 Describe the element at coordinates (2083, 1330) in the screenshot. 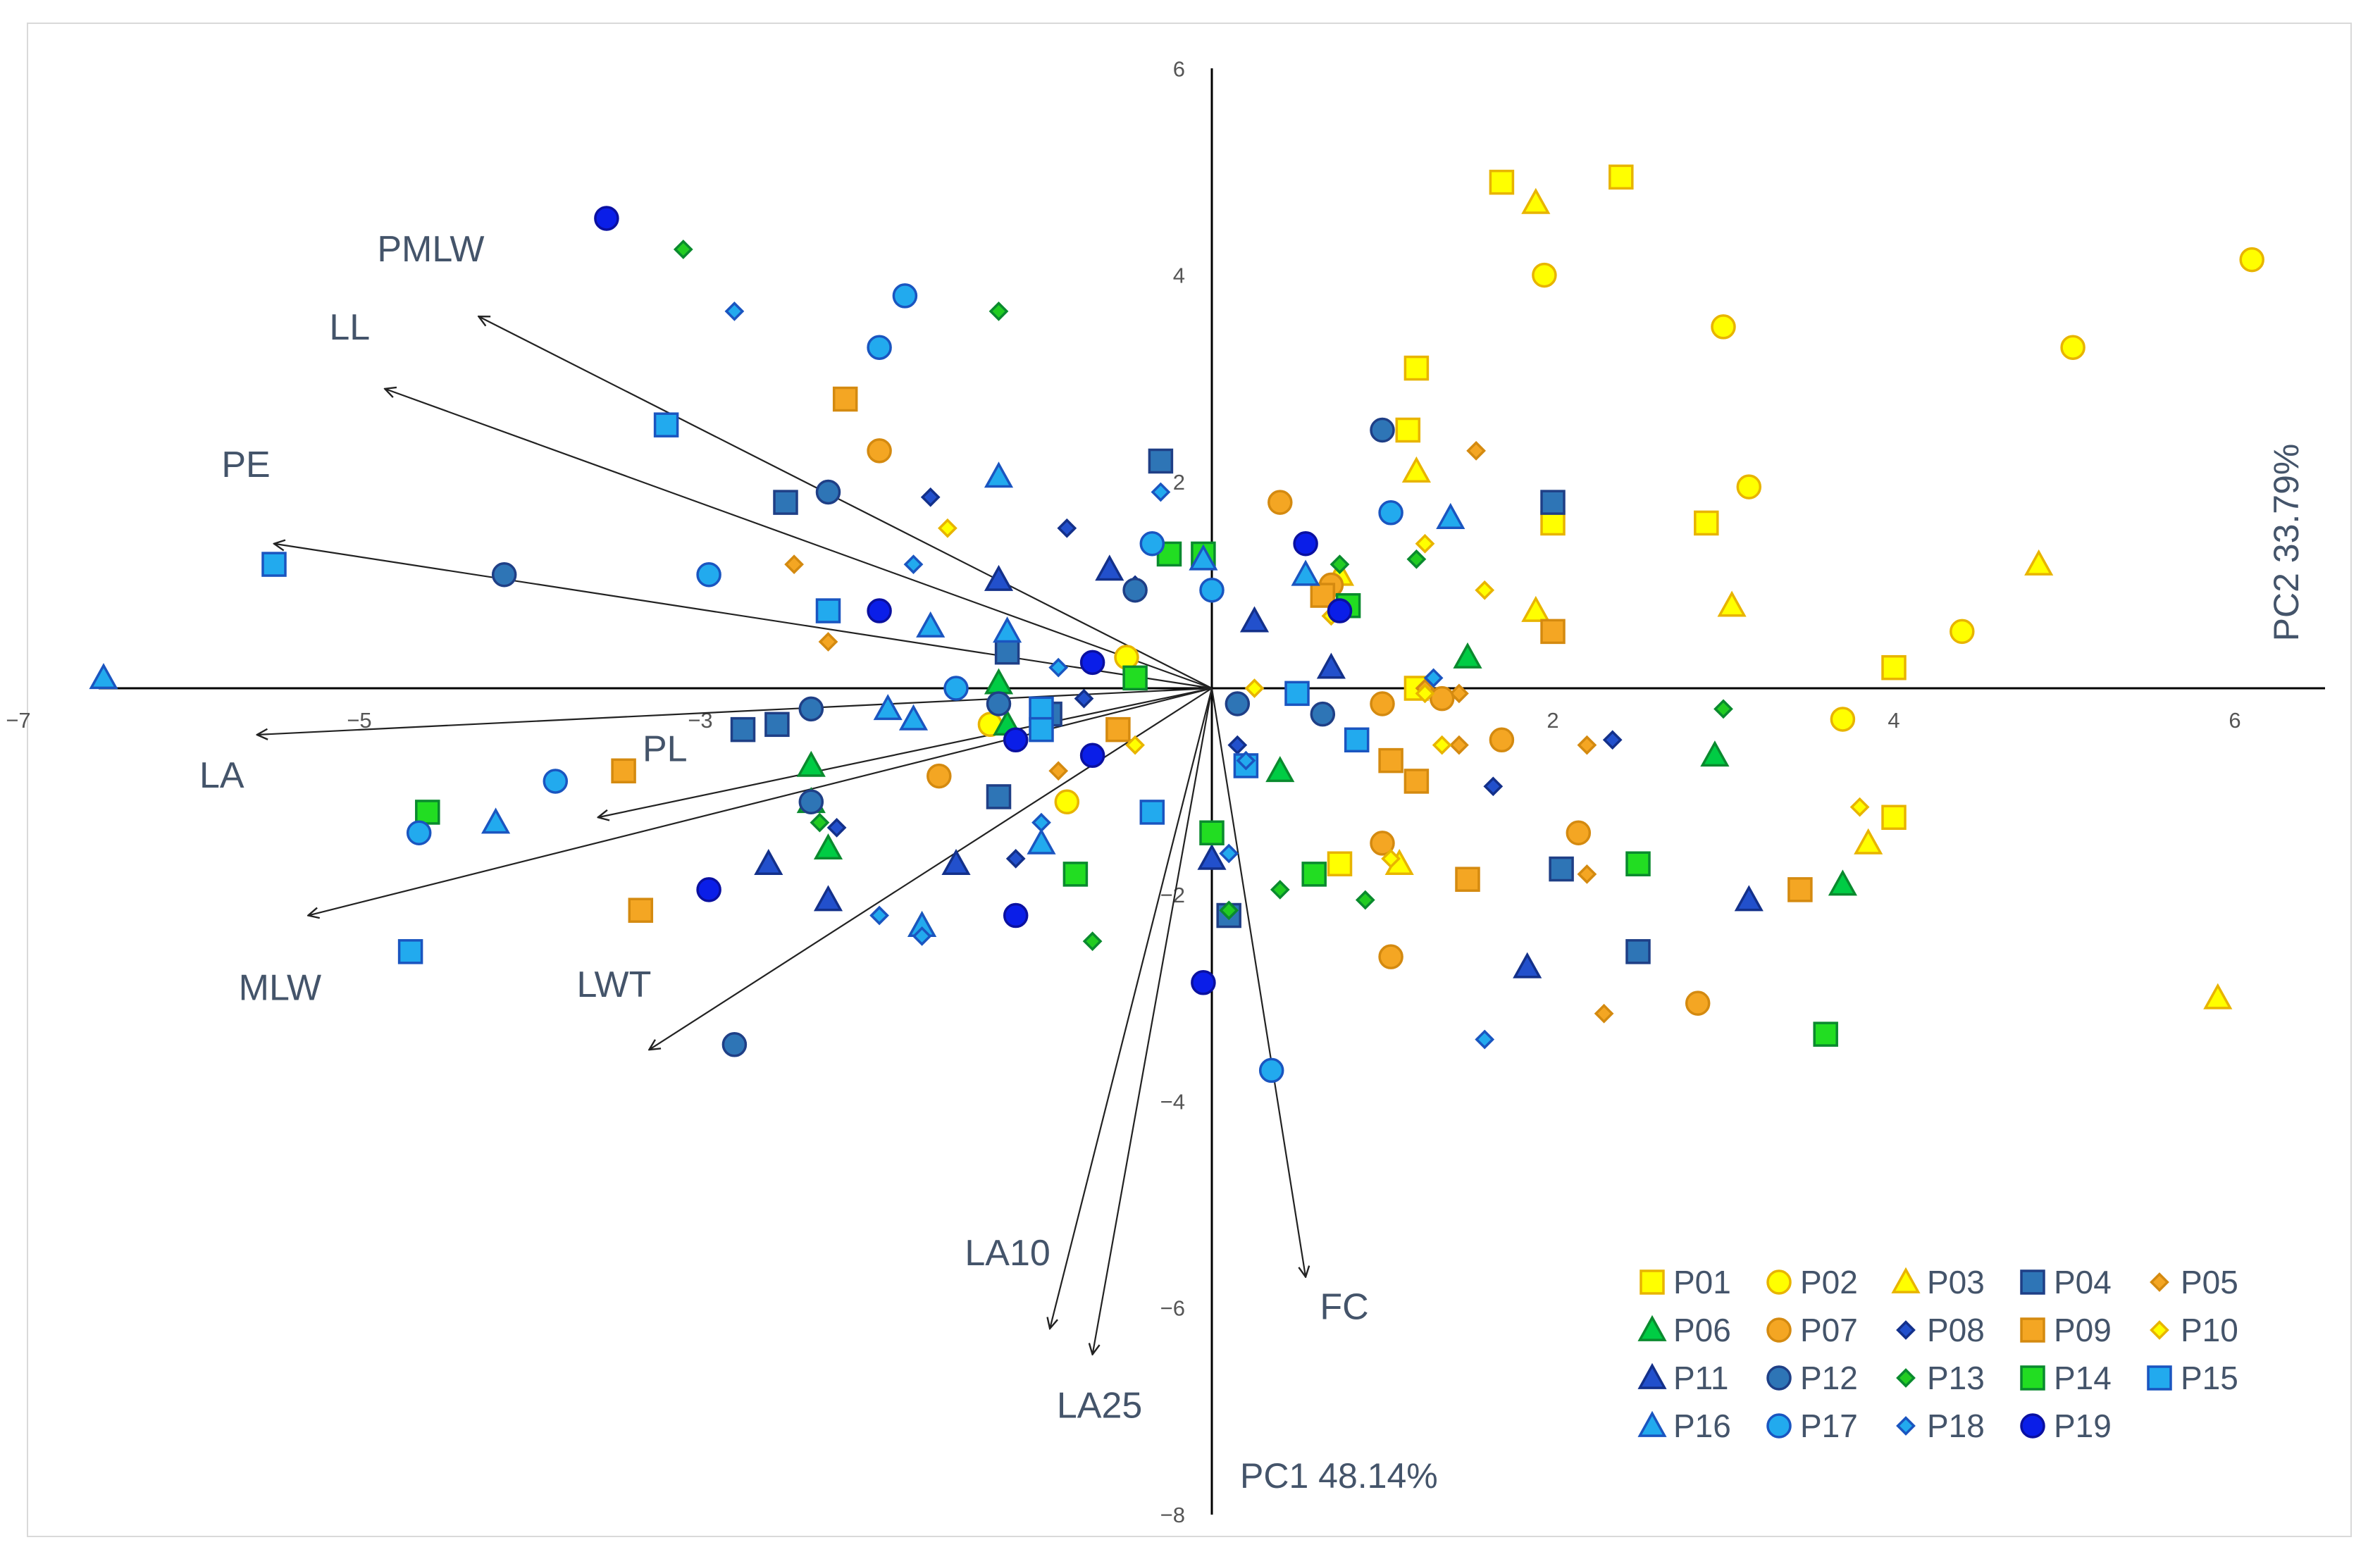

I see `legend-label-p09: P09` at that location.